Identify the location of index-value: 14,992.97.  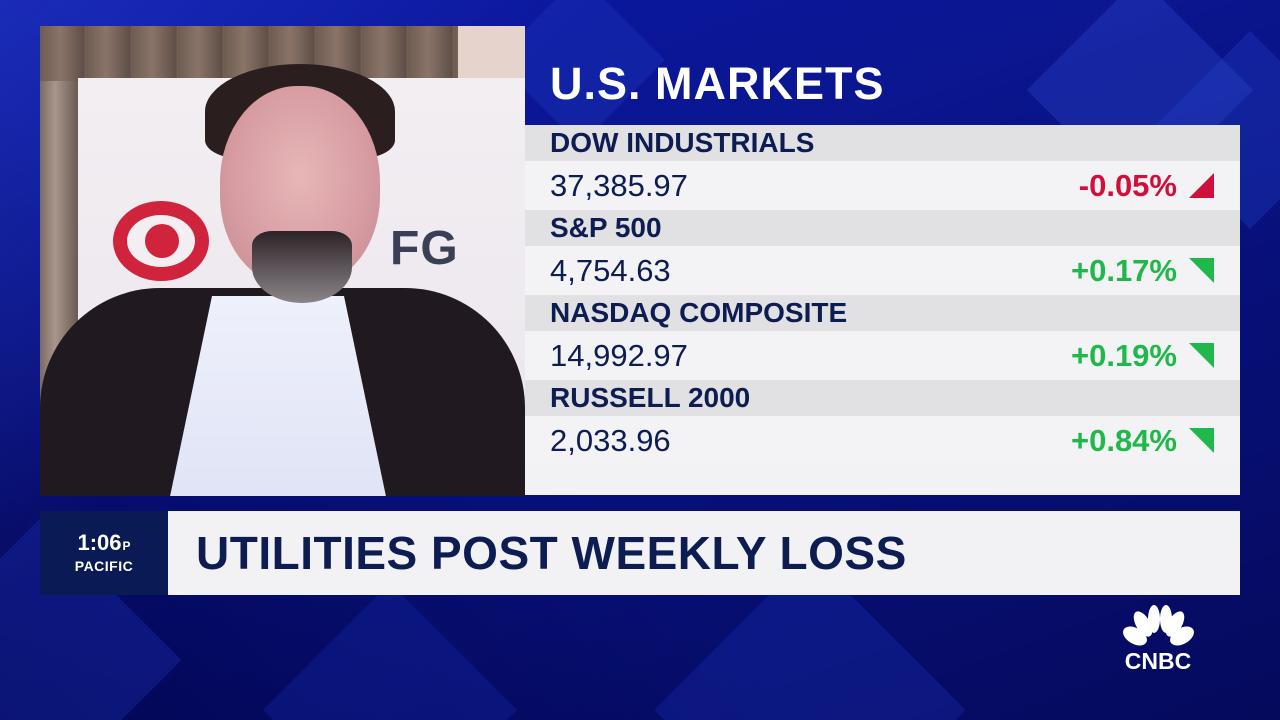
(619, 355).